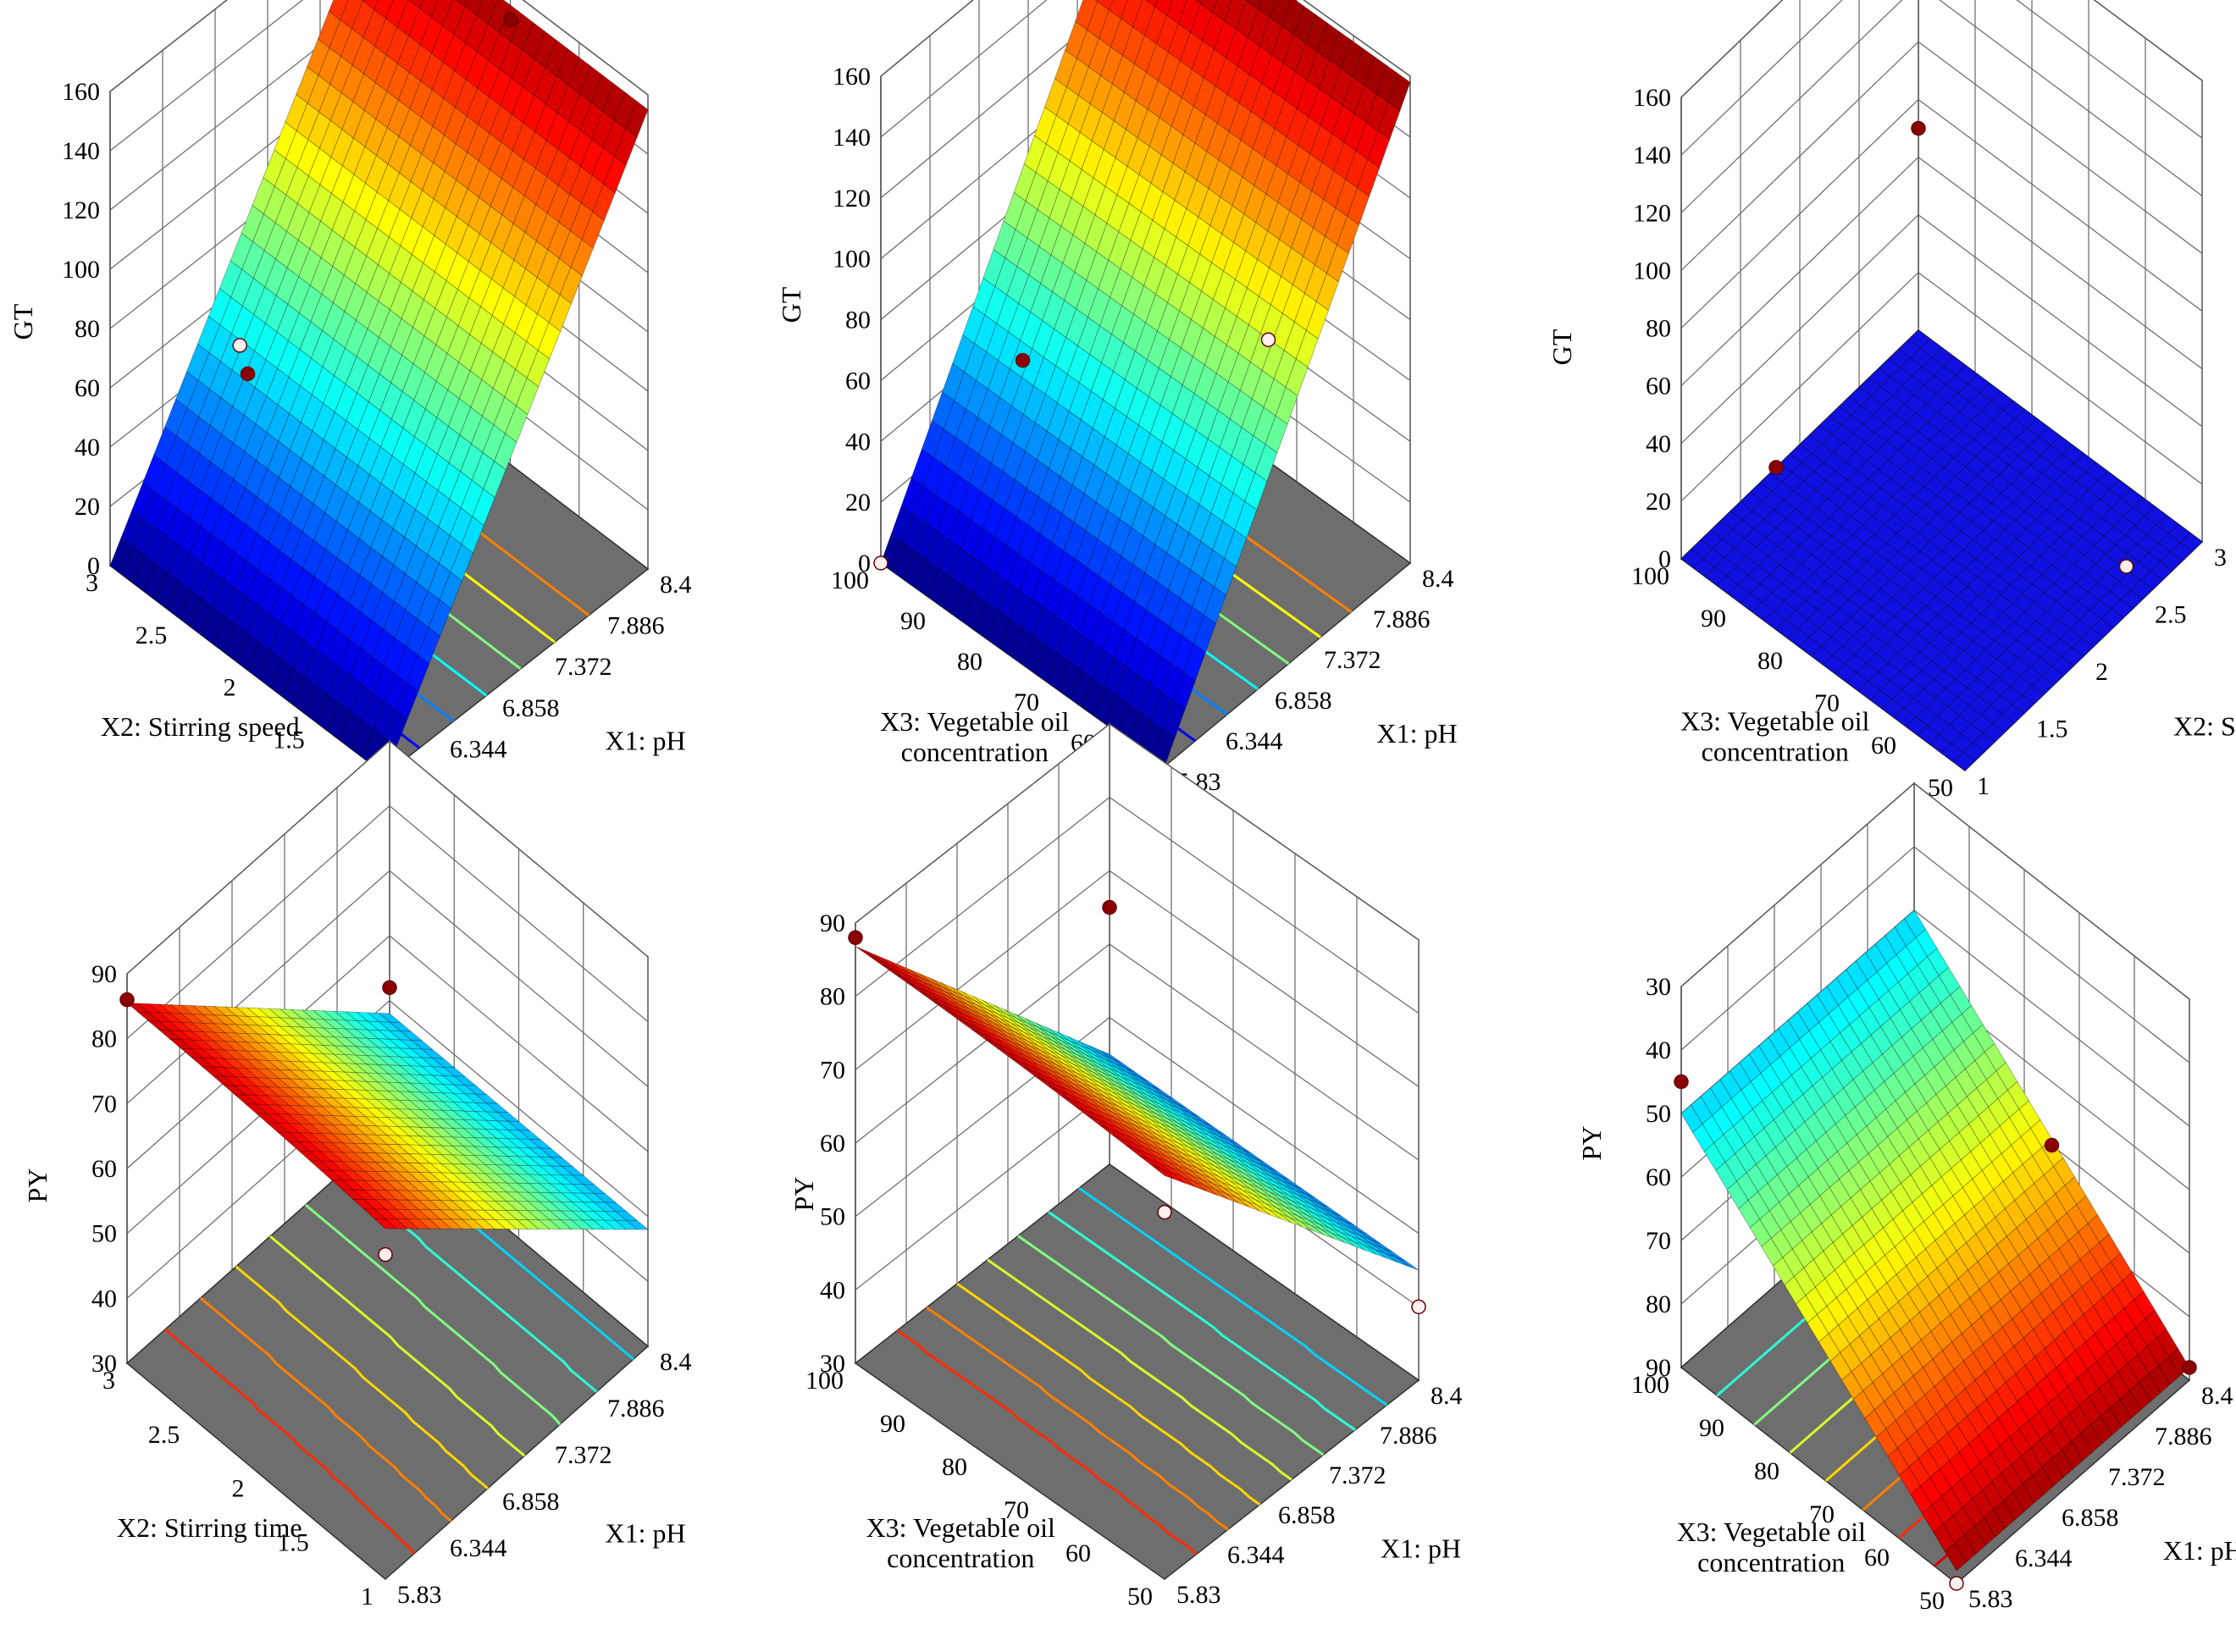 The width and height of the screenshot is (2236, 1652). Describe the element at coordinates (367, 1597) in the screenshot. I see `y-tick-label: 1` at that location.